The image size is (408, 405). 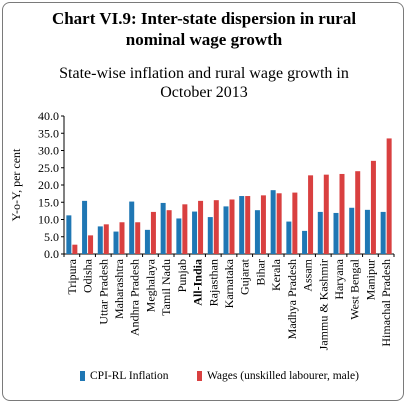 I want to click on legend-item-cpi: CPI-RL Inflation, so click(x=124, y=376).